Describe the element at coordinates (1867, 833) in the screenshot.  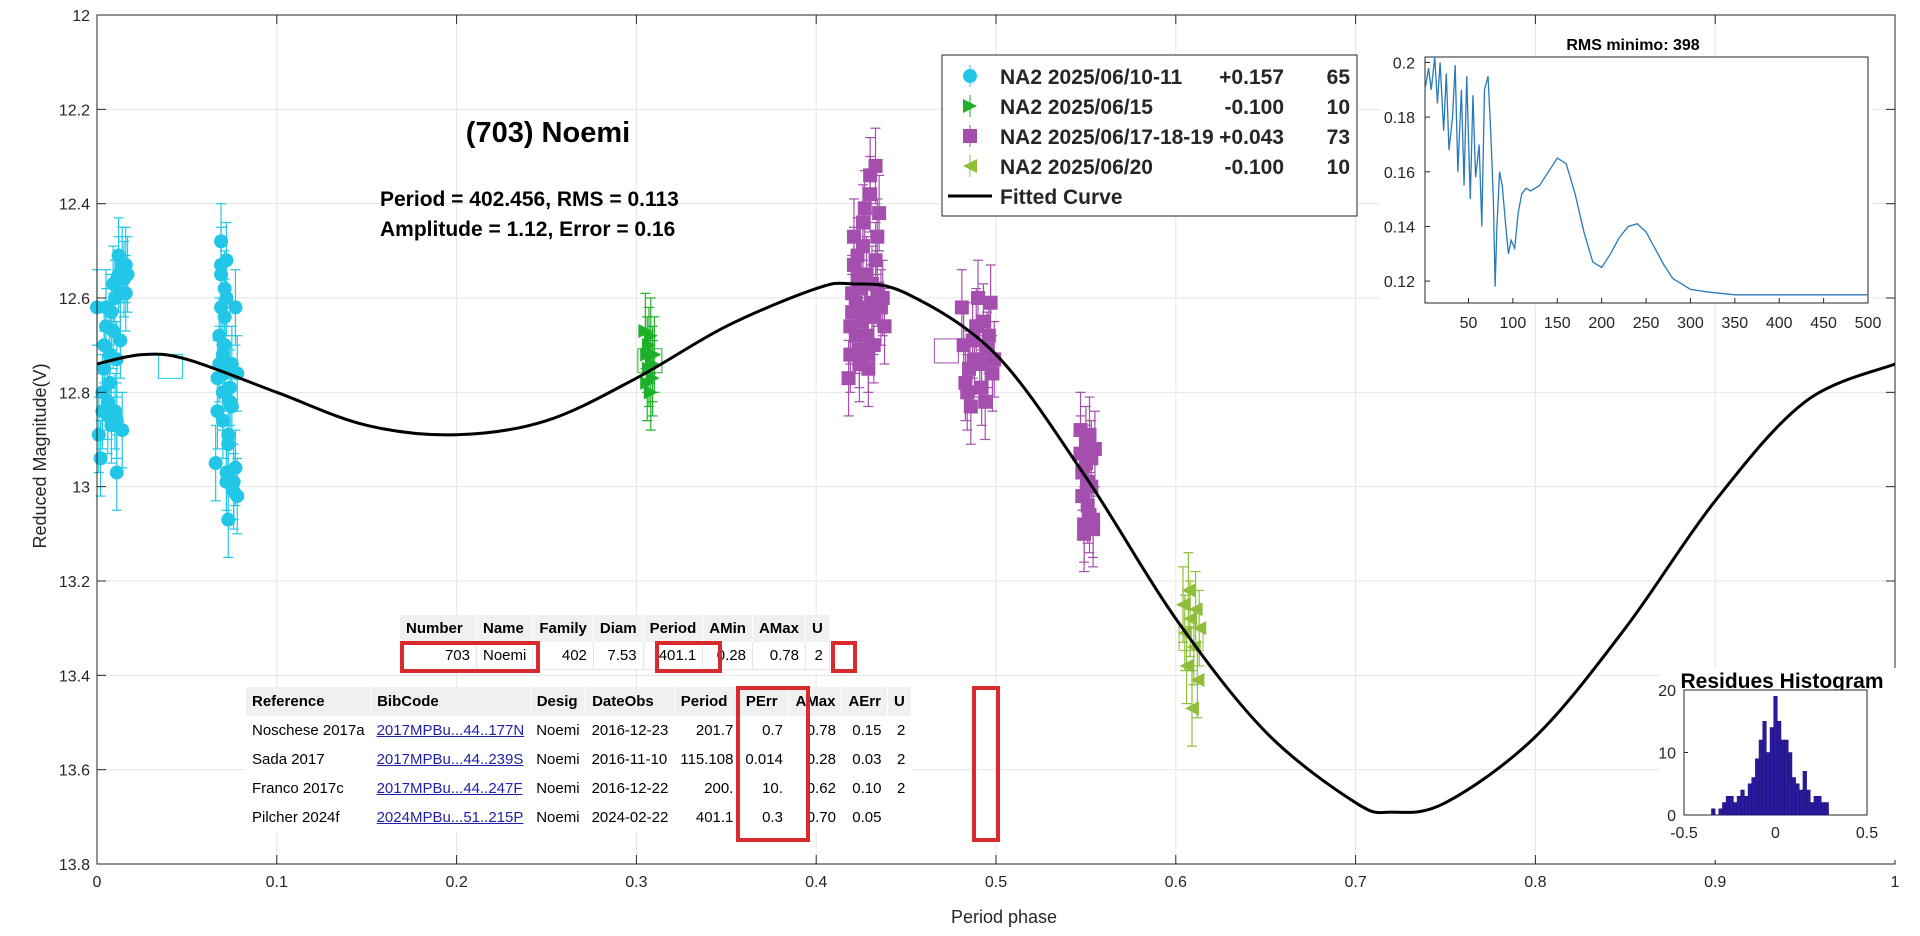
I see `histogram-x-tick-label: 0.5` at that location.